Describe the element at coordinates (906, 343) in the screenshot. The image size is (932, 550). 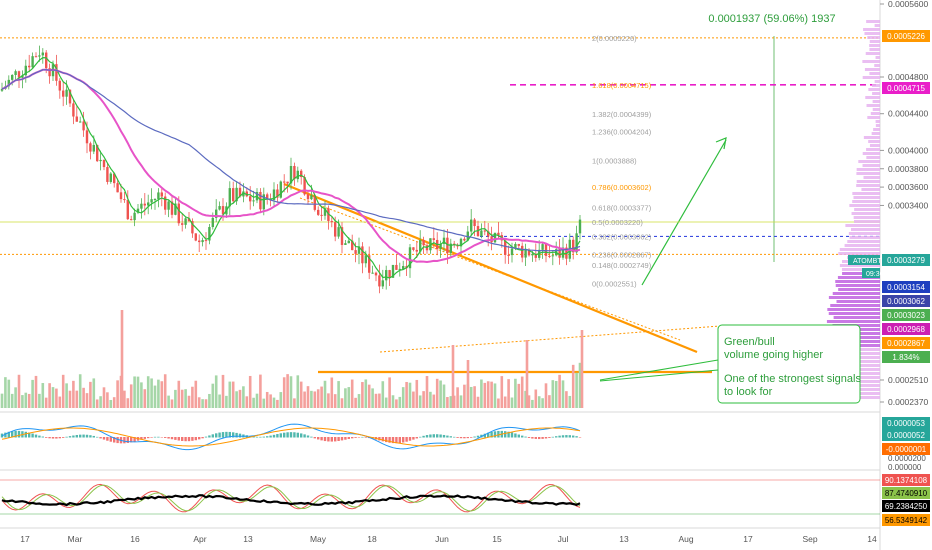
I see `price-badge-label: 0.0002867` at that location.